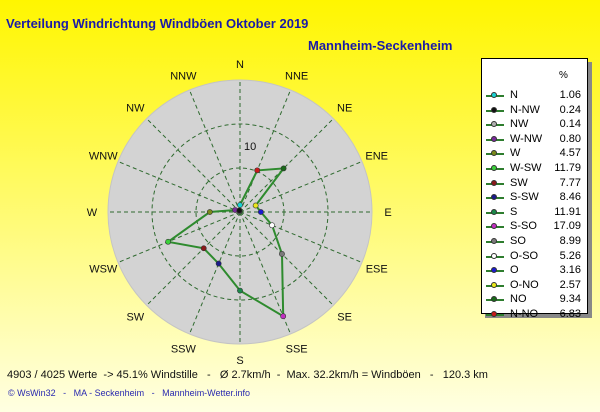  What do you see at coordinates (209, 212) in the screenshot?
I see `data-point-w` at bounding box center [209, 212].